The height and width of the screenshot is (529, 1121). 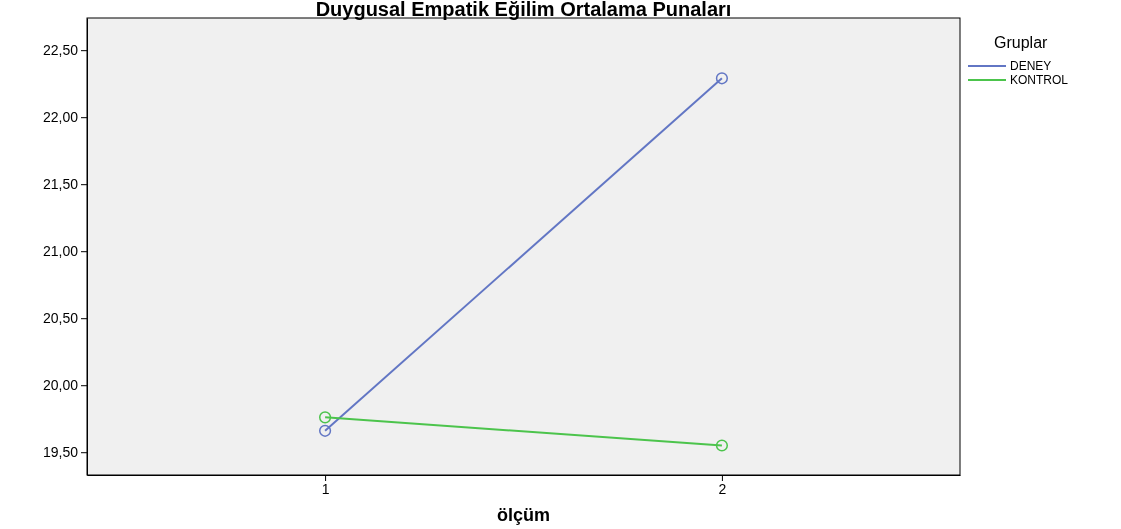 I want to click on y-tick-label: 21,00, so click(x=60, y=251).